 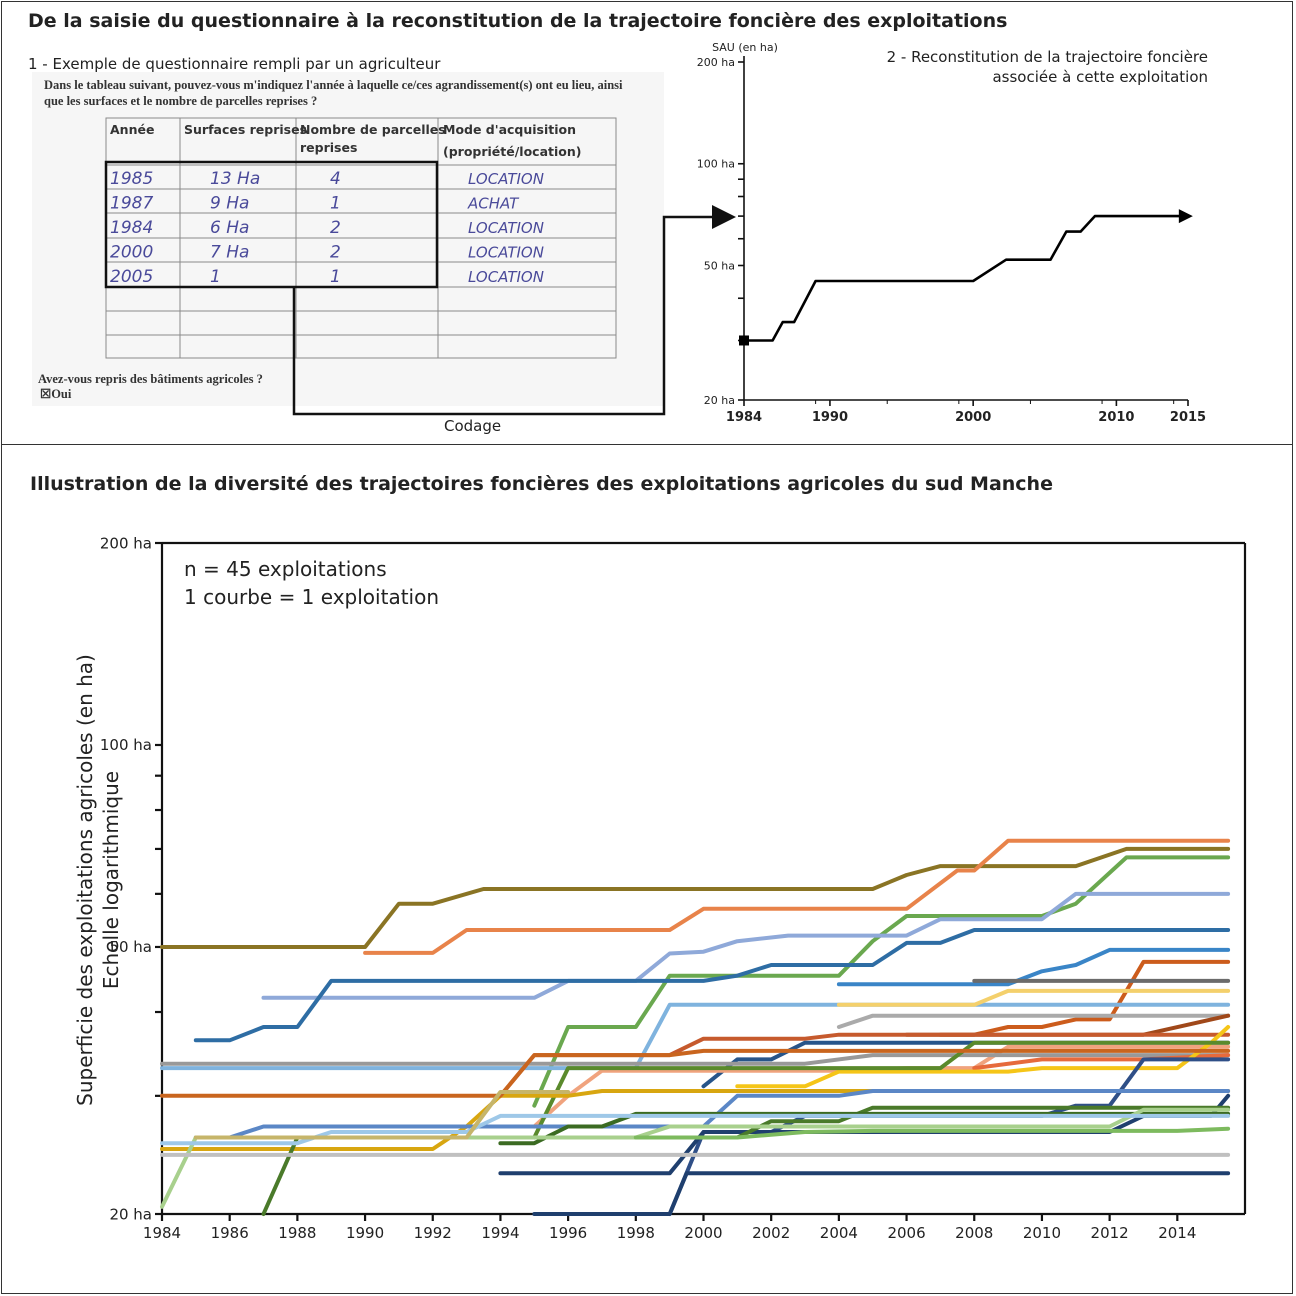 What do you see at coordinates (229, 228) in the screenshot?
I see `q-cell-r2-c1: 6 Ha` at bounding box center [229, 228].